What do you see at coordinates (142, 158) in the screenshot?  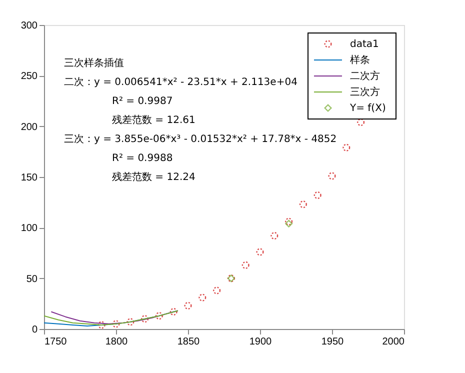 I see `annotation: R² = 0.9988` at bounding box center [142, 158].